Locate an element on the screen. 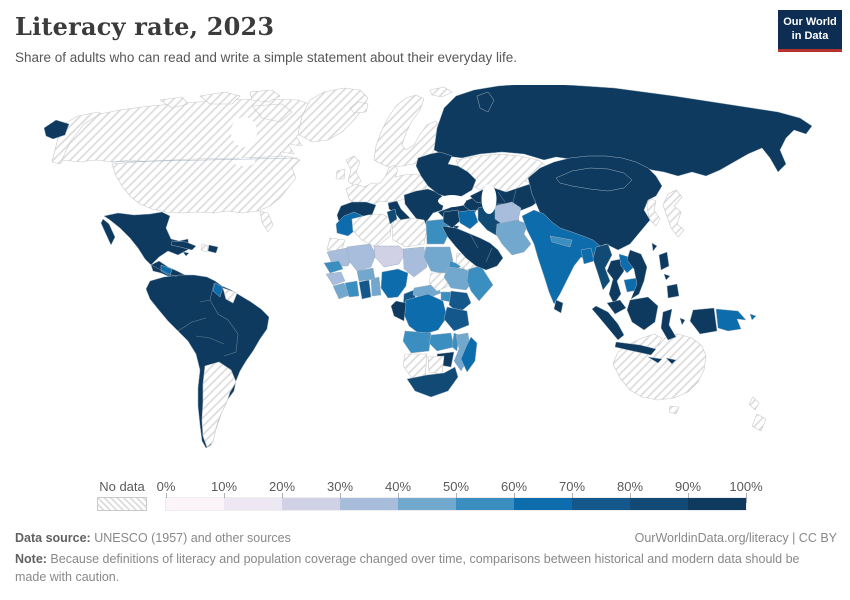  country-angola is located at coordinates (417, 342).